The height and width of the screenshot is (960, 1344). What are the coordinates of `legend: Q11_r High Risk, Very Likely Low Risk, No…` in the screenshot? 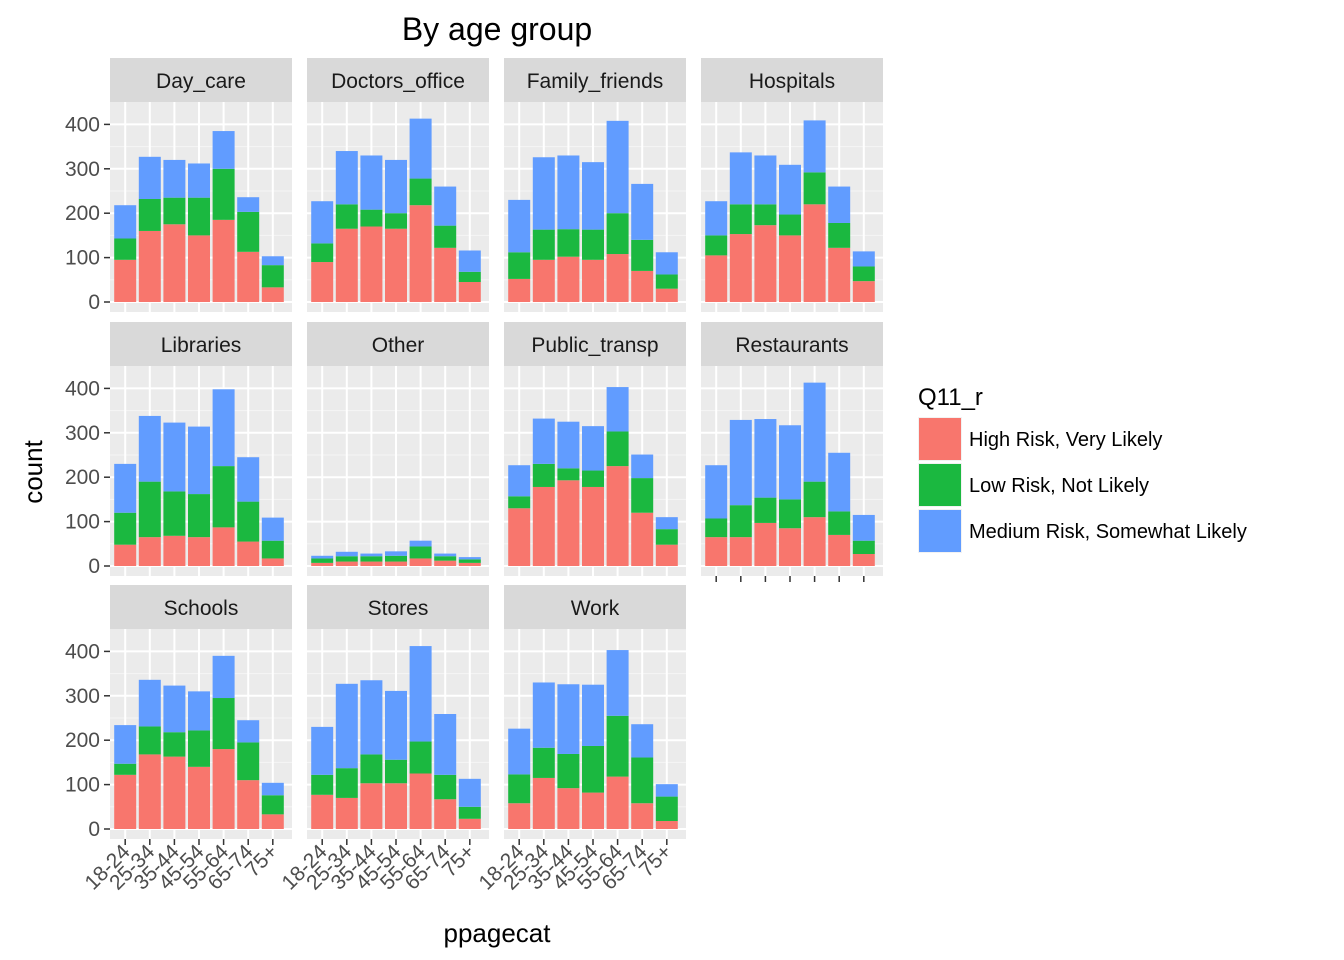 It's located at (1082, 468).